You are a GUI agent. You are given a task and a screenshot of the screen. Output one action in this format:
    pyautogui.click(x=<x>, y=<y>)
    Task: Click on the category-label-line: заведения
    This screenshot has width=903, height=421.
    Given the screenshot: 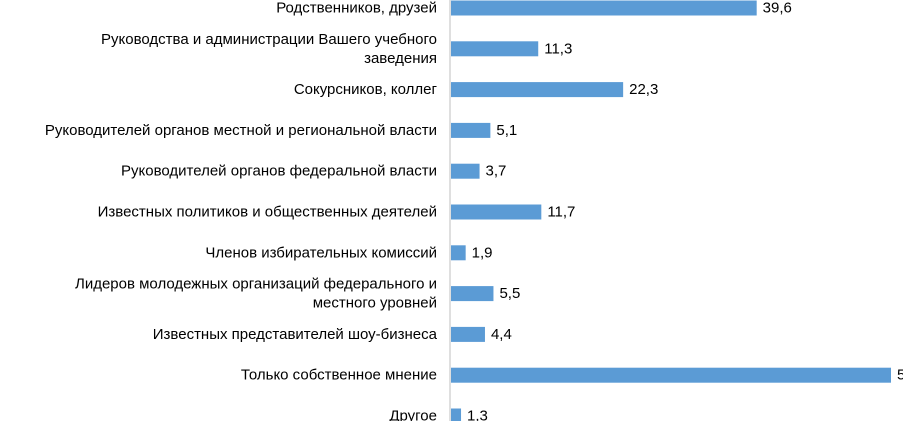 What is the action you would take?
    pyautogui.click(x=400, y=58)
    